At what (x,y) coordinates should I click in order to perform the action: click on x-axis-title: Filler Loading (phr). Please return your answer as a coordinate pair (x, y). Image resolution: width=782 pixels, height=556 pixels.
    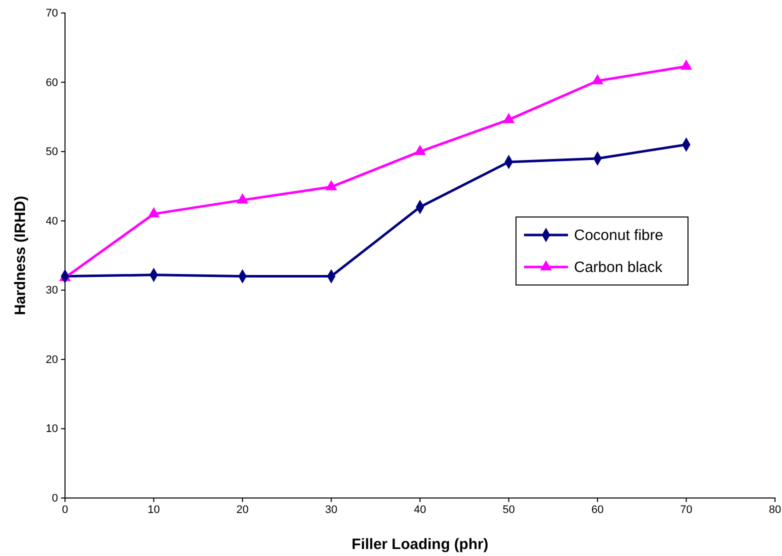
    Looking at the image, I should click on (420, 544).